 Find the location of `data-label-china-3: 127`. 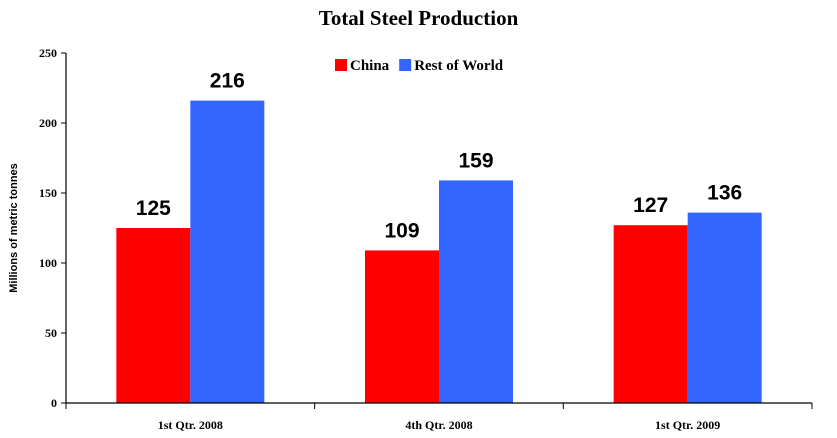

data-label-china-3: 127 is located at coordinates (650, 205).